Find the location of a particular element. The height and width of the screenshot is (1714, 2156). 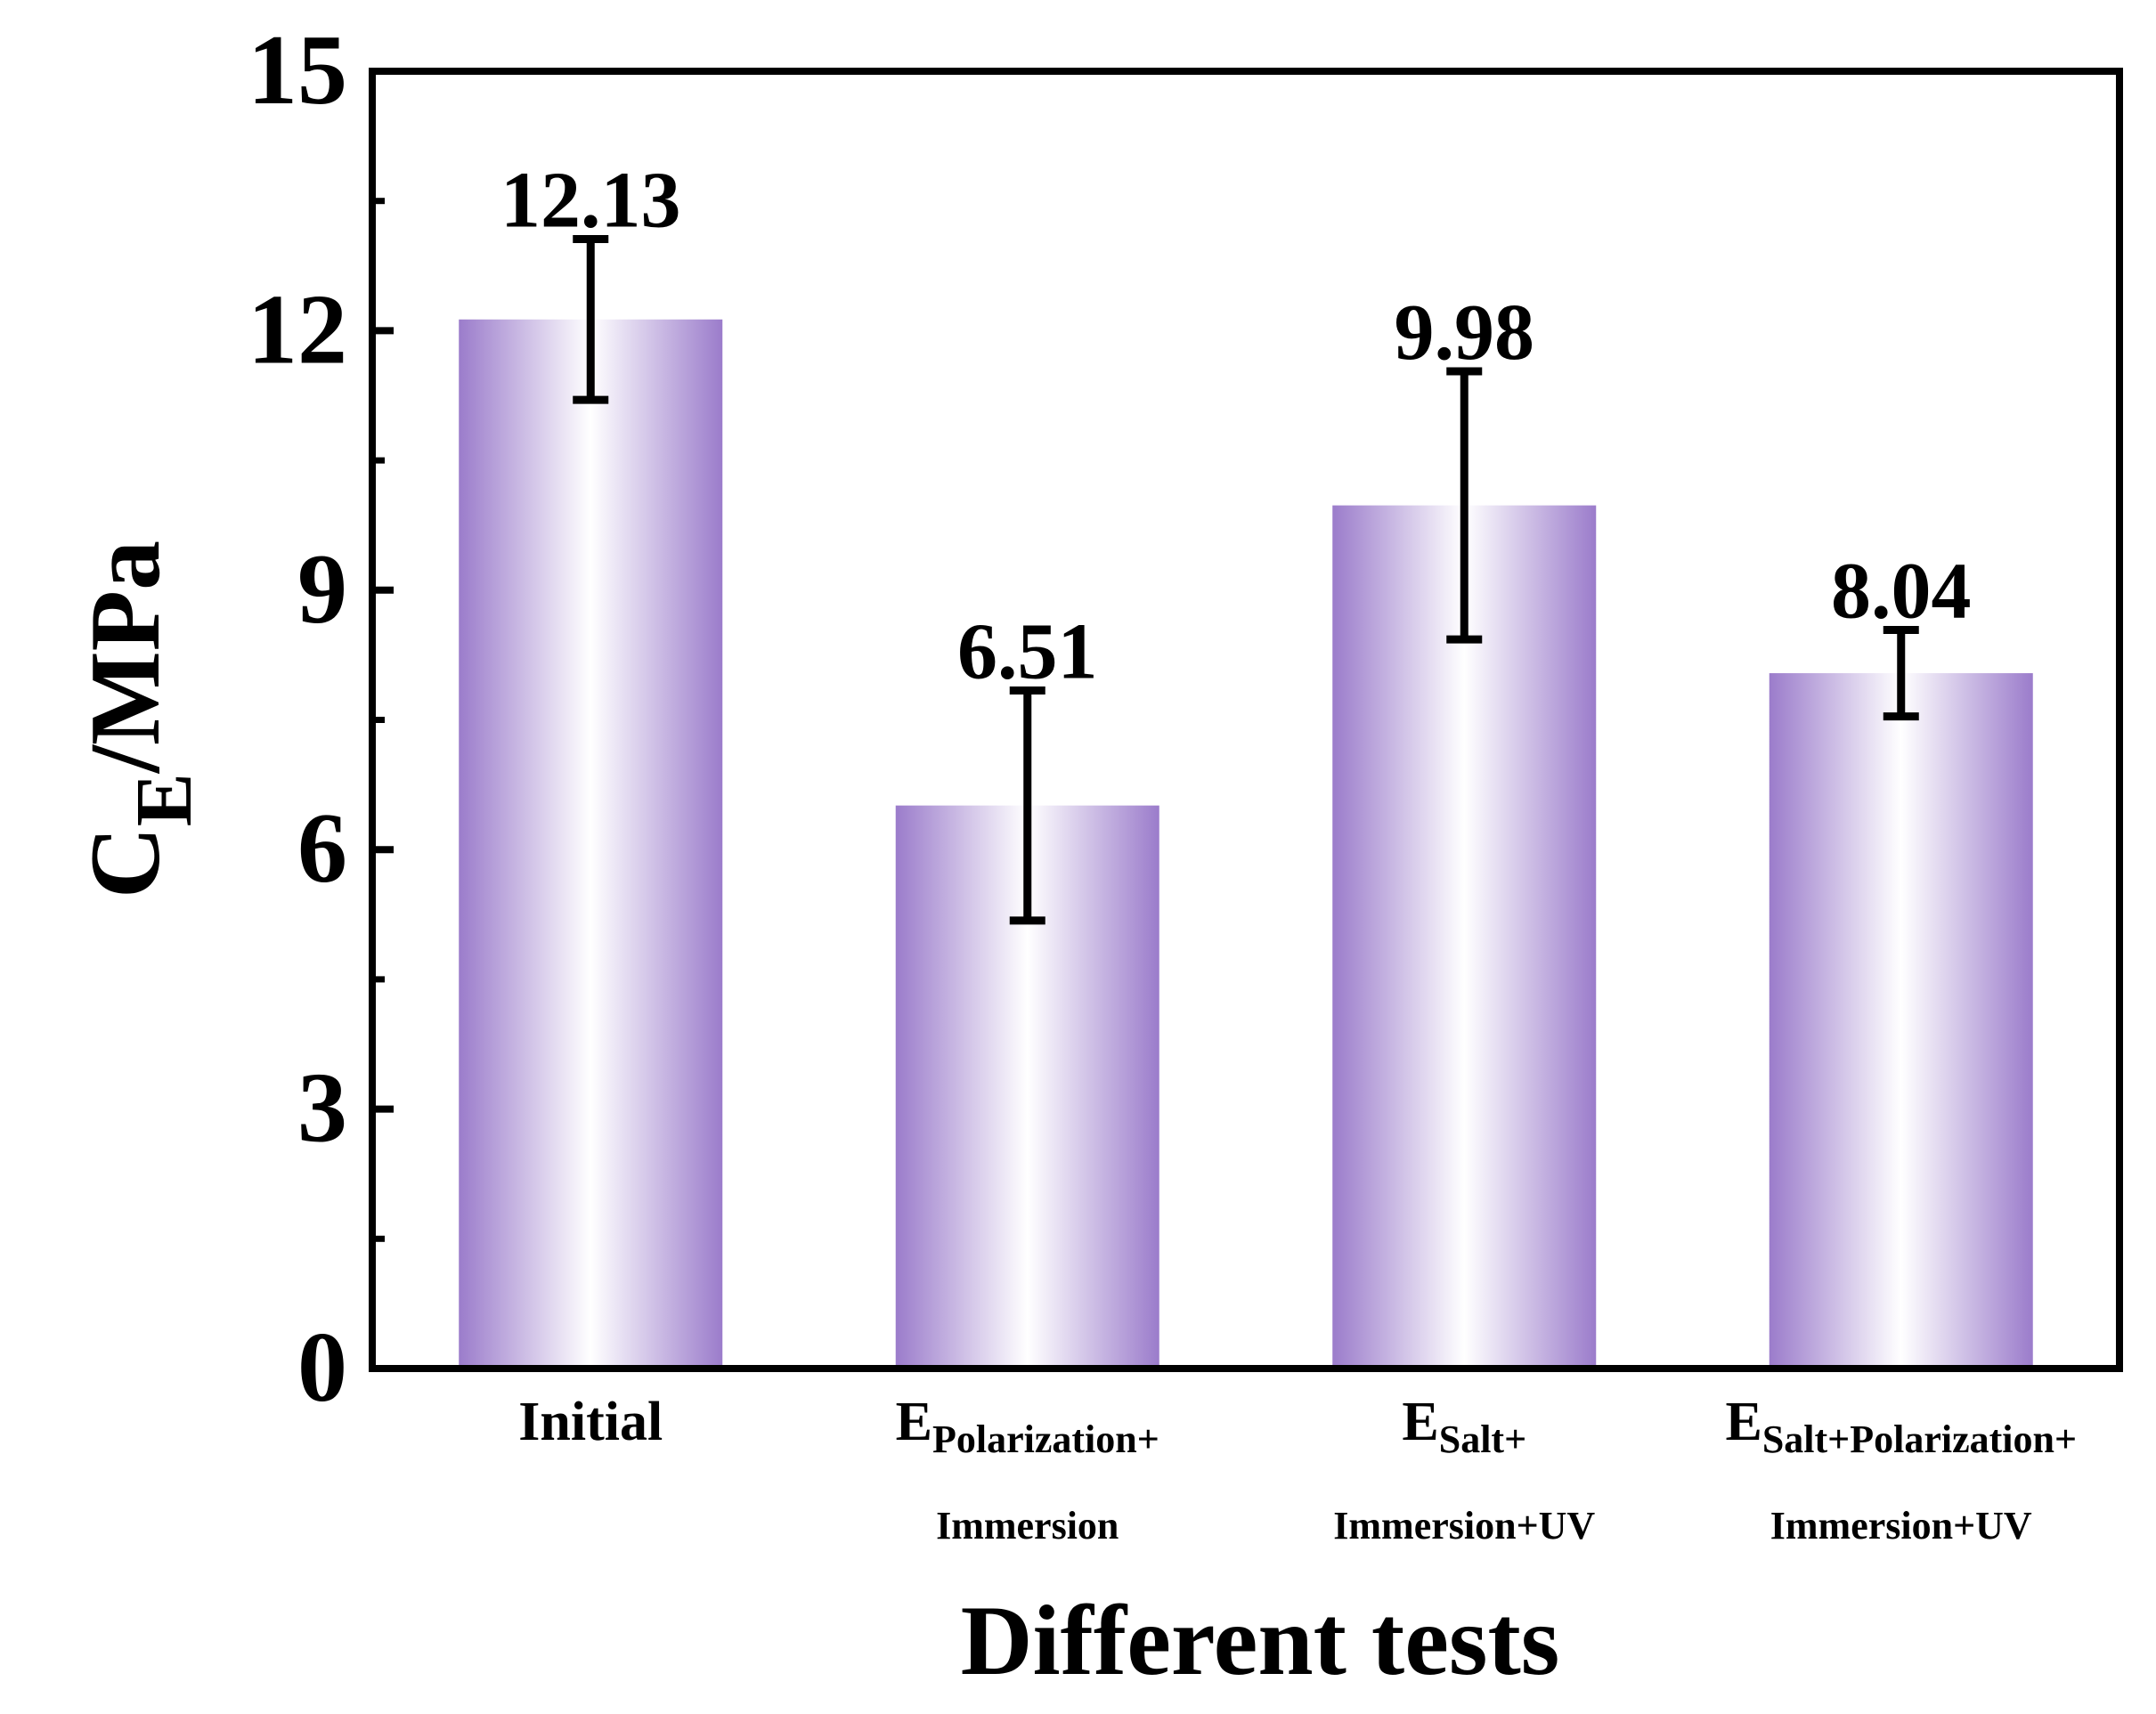

x-tick-label-3: ESalt+Polarization+ is located at coordinates (1901, 1427).